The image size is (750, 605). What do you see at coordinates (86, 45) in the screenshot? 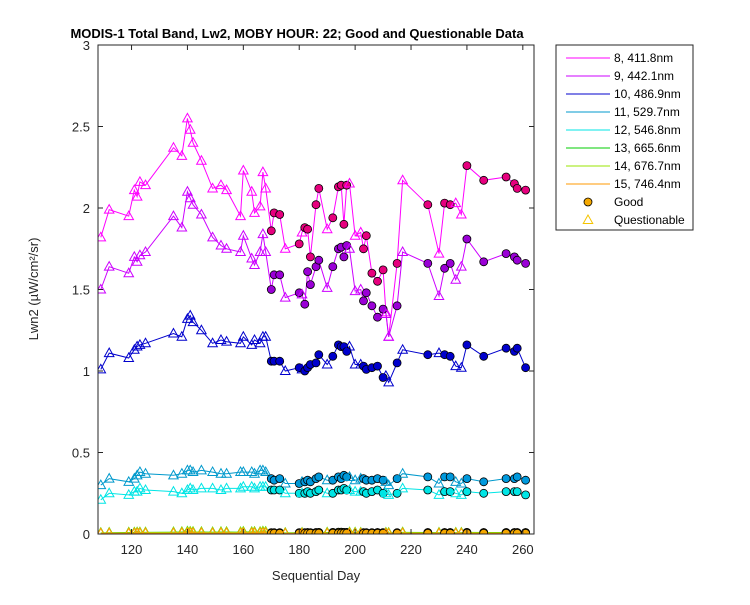
I see `y-tick-label: 3` at bounding box center [86, 45].